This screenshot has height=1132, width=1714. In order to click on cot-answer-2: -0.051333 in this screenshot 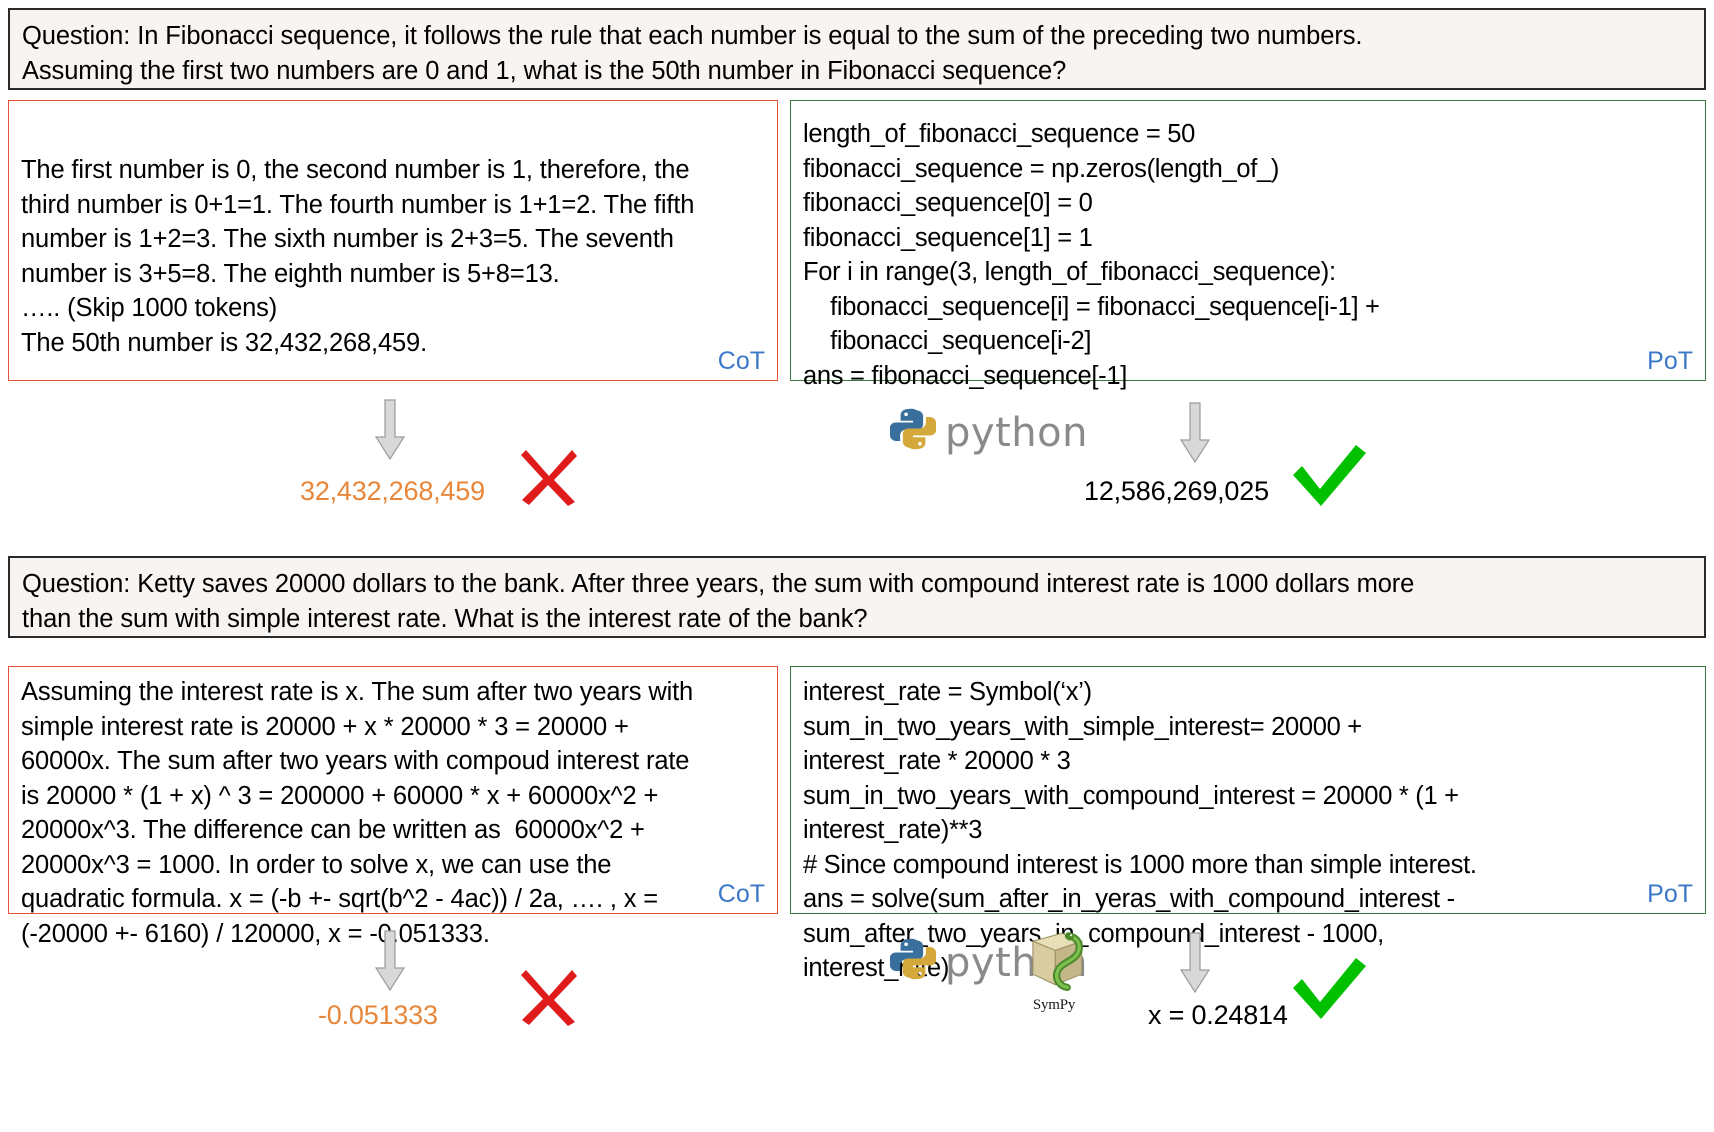, I will do `click(378, 1015)`.